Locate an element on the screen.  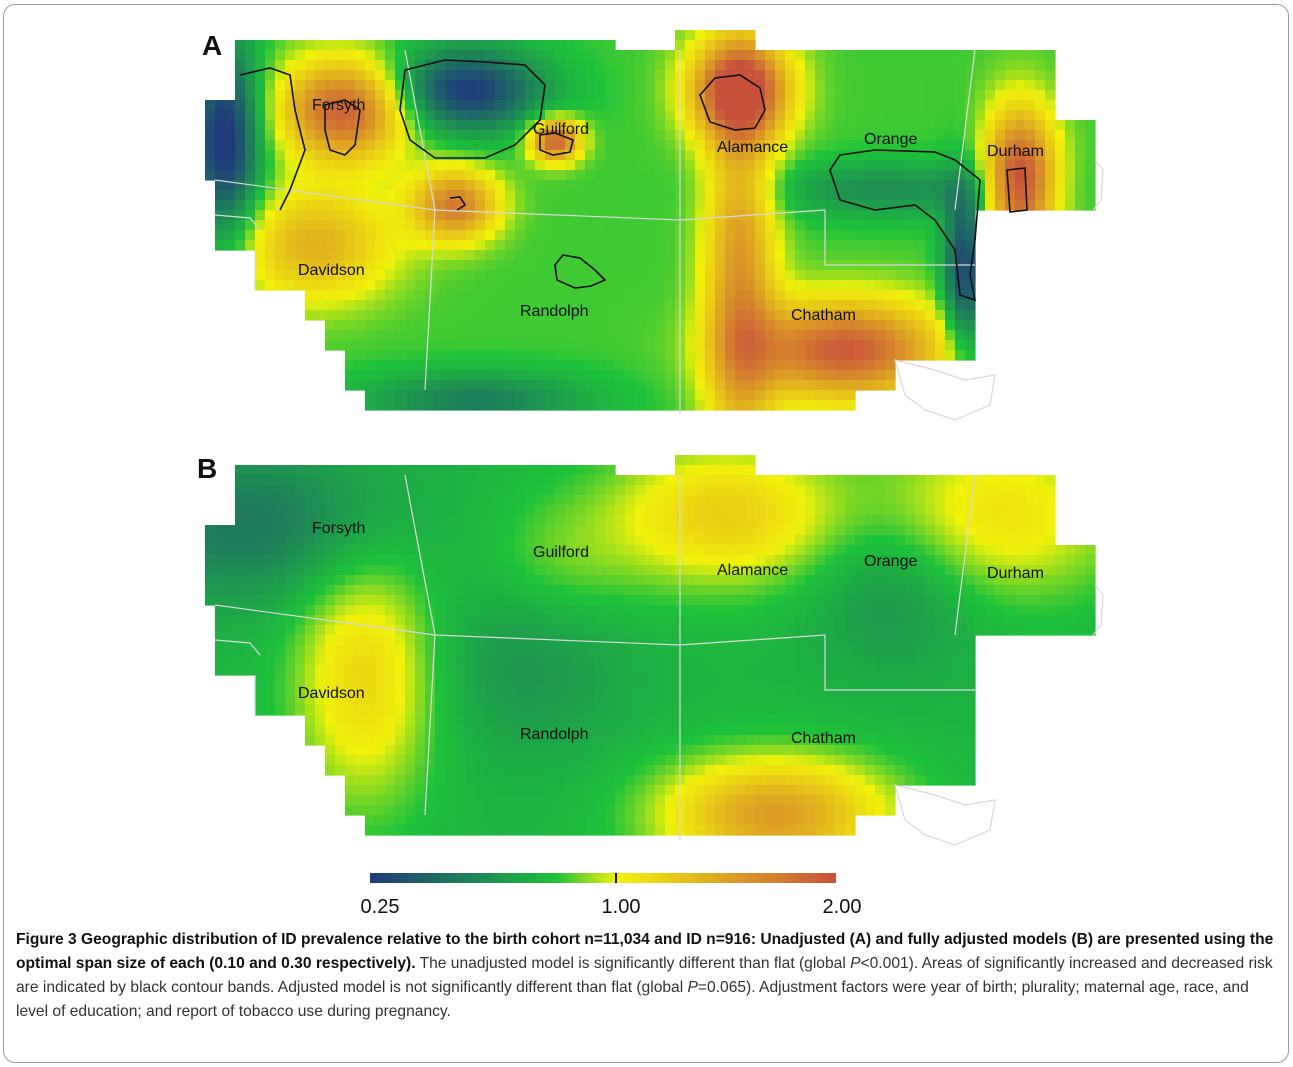
panel-a-risk-contour is located at coordinates (342, 127).